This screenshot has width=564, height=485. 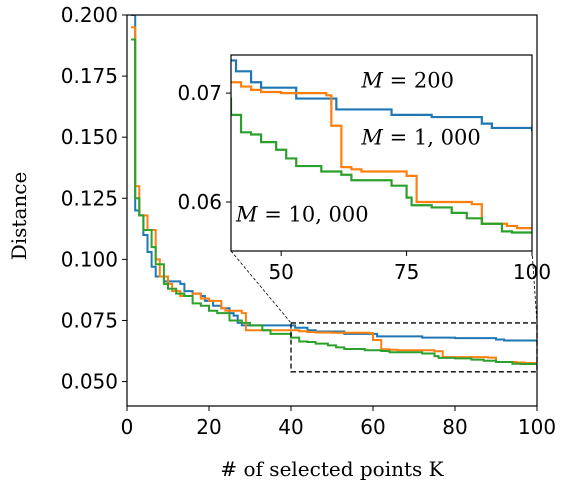 I want to click on y-tick-label: 0.125, so click(x=89, y=198).